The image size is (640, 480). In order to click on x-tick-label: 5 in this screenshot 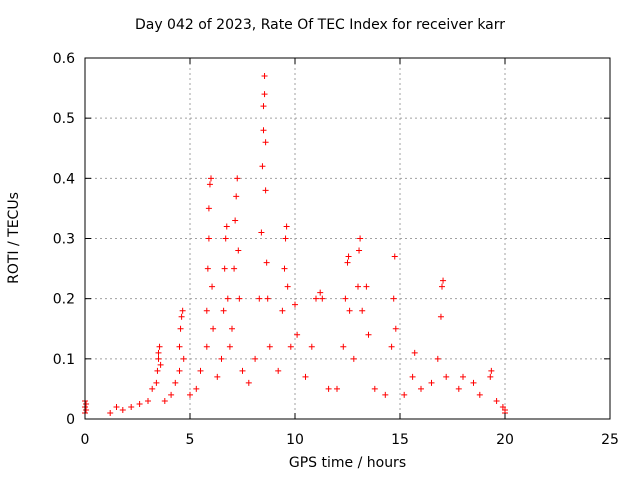, I will do `click(190, 440)`.